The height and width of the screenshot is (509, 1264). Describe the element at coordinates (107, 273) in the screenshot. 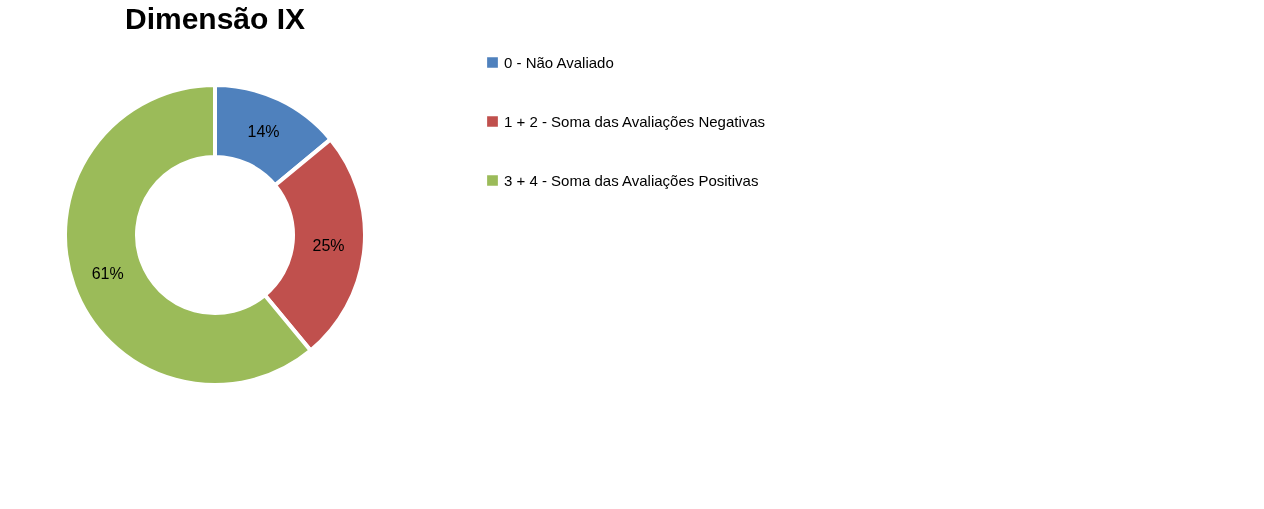

I see `data-label: 61%` at that location.